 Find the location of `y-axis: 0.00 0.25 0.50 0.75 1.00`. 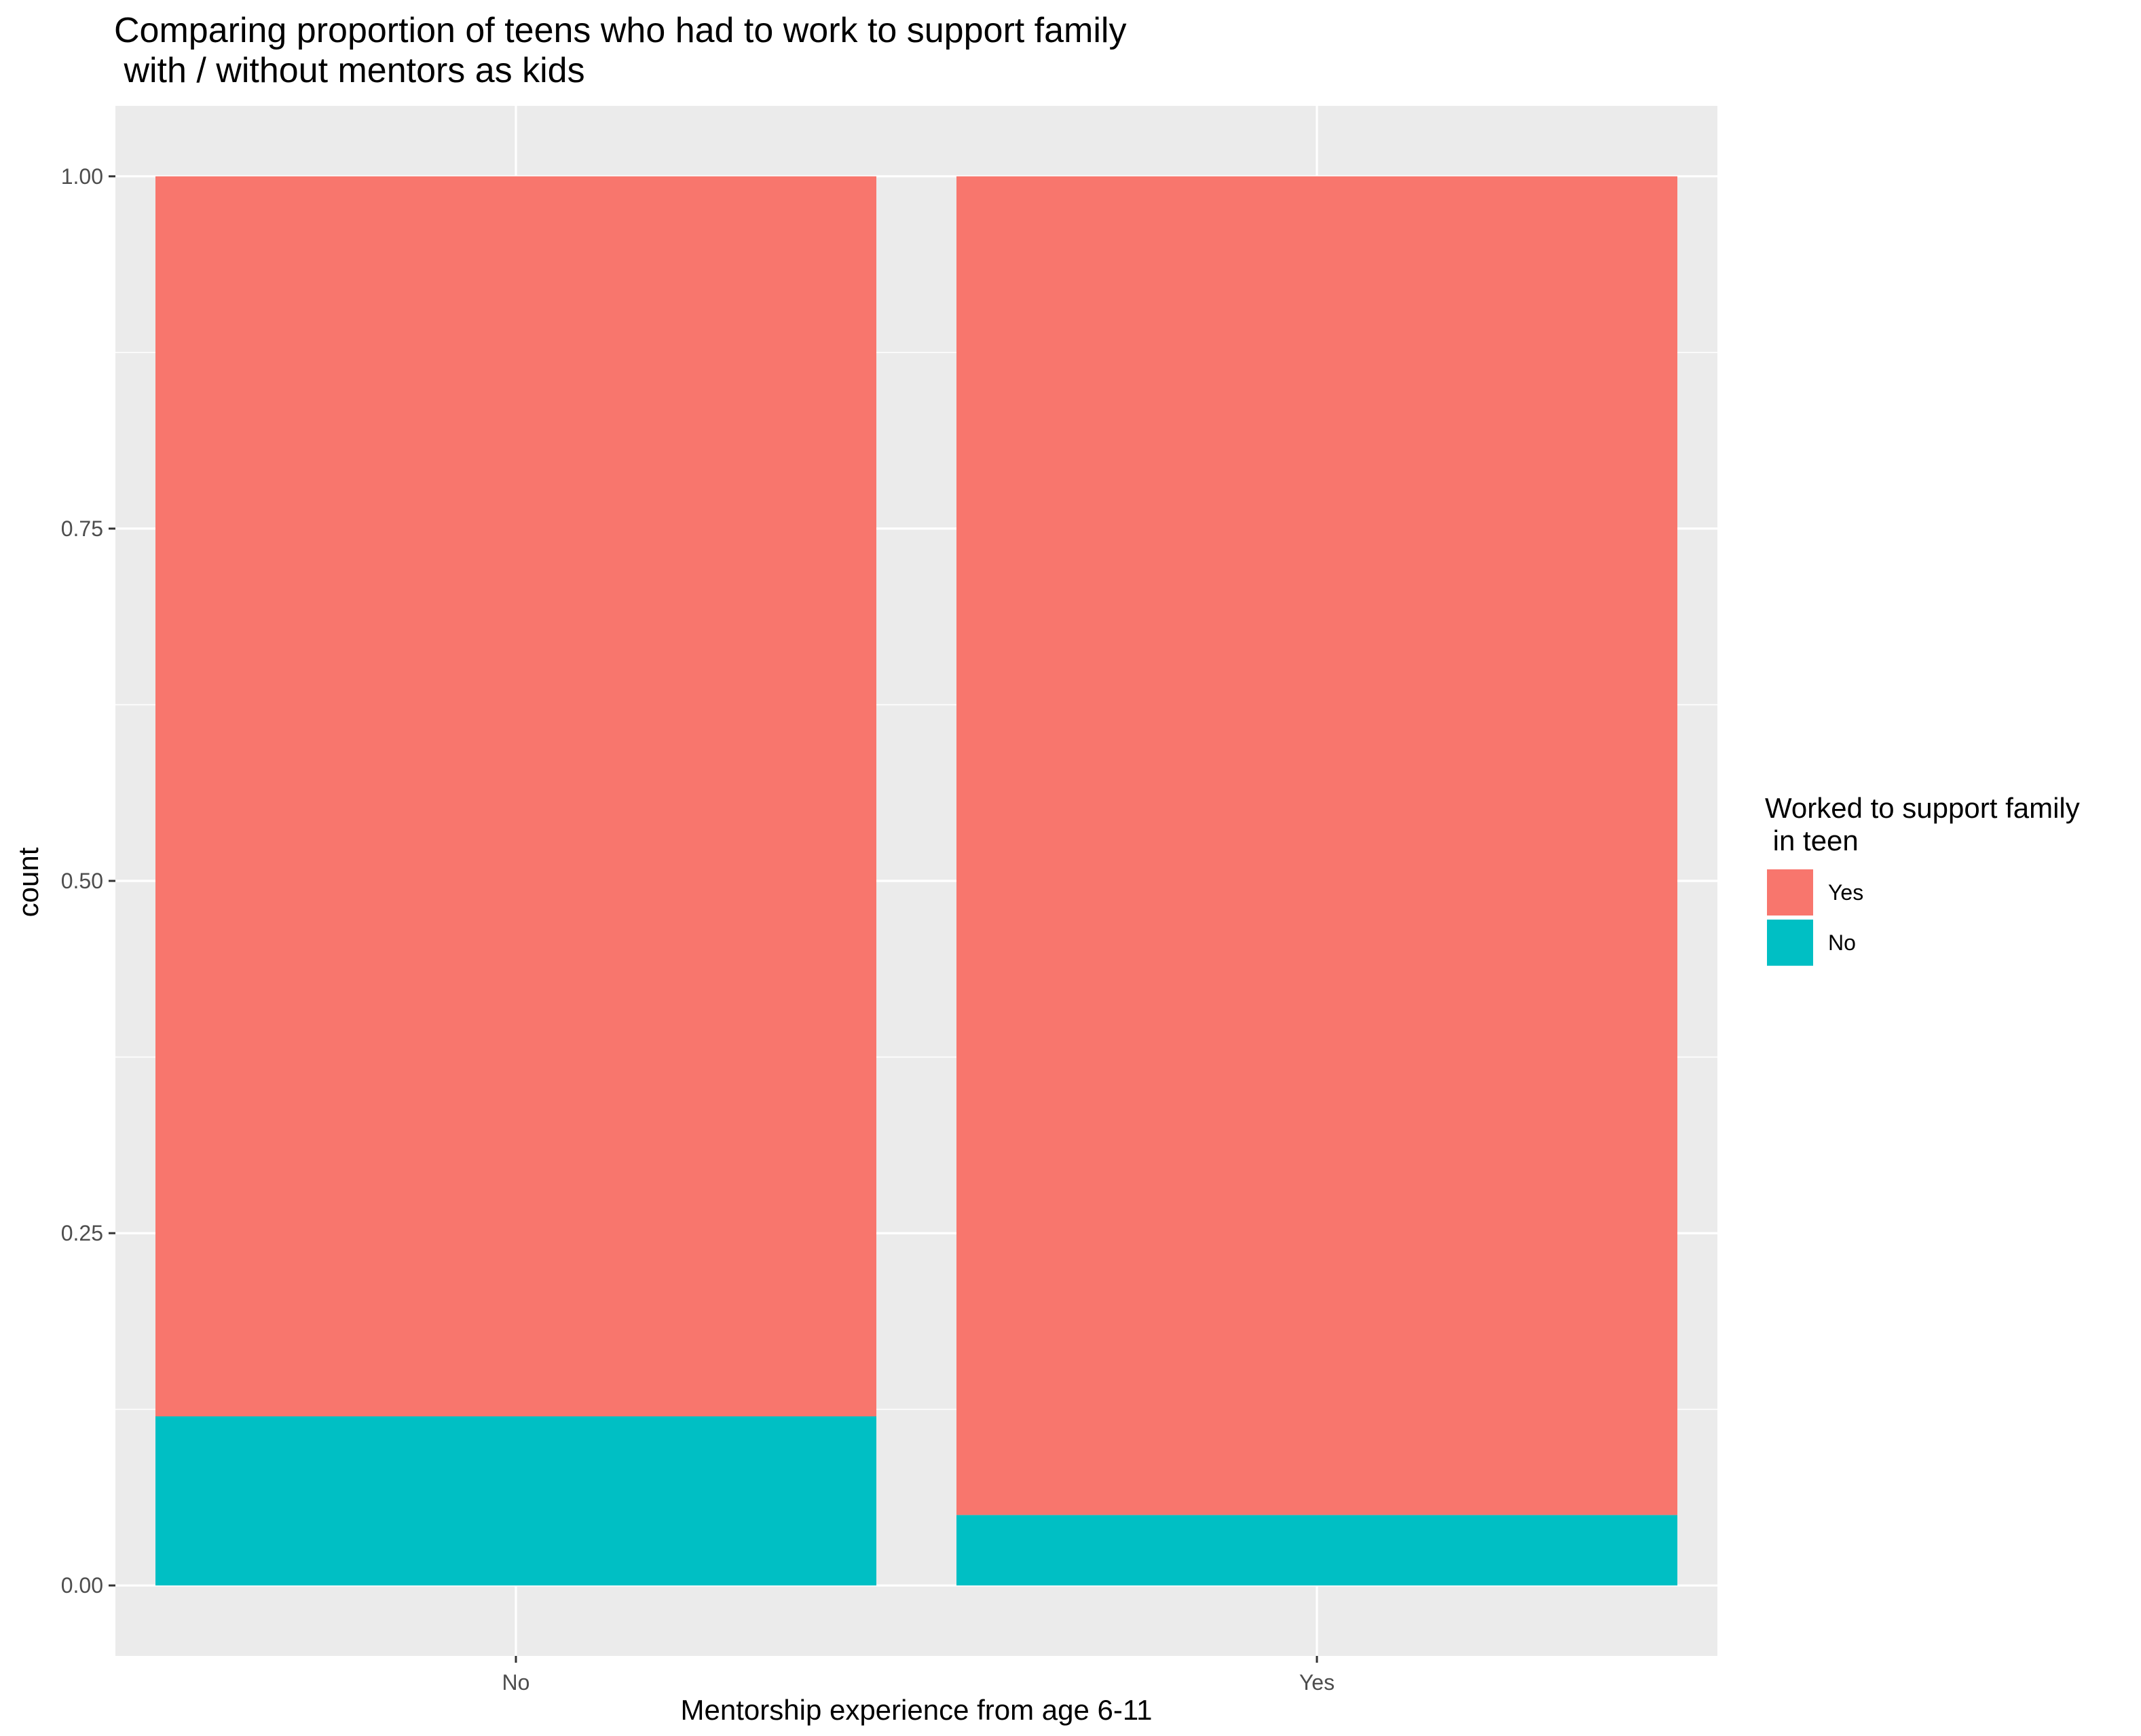

y-axis: 0.00 0.25 0.50 0.75 1.00 is located at coordinates (88, 881).